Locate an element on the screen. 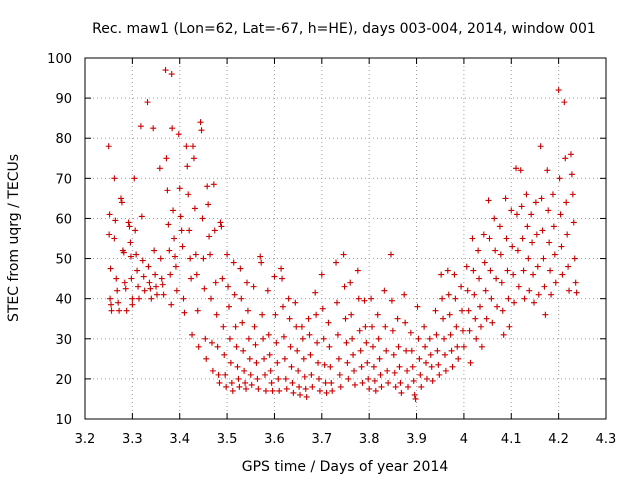 The image size is (640, 480). y-tick-label: 100 is located at coordinates (59, 59).